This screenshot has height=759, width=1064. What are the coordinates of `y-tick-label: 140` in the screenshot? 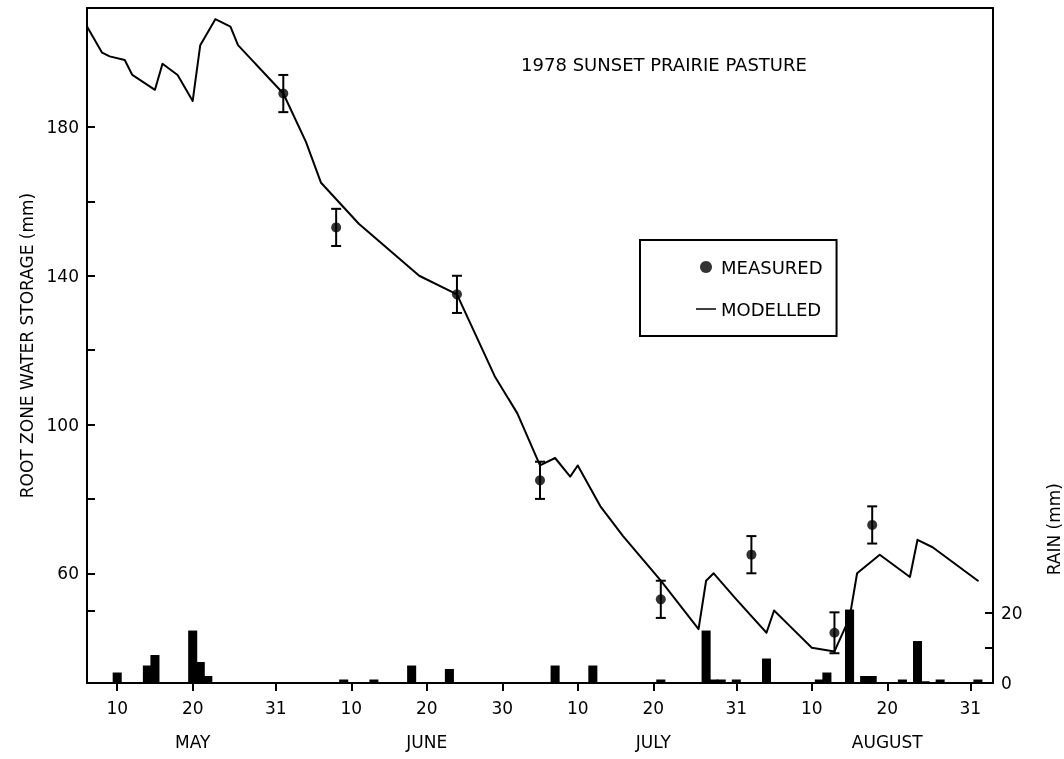 It's located at (62, 275).